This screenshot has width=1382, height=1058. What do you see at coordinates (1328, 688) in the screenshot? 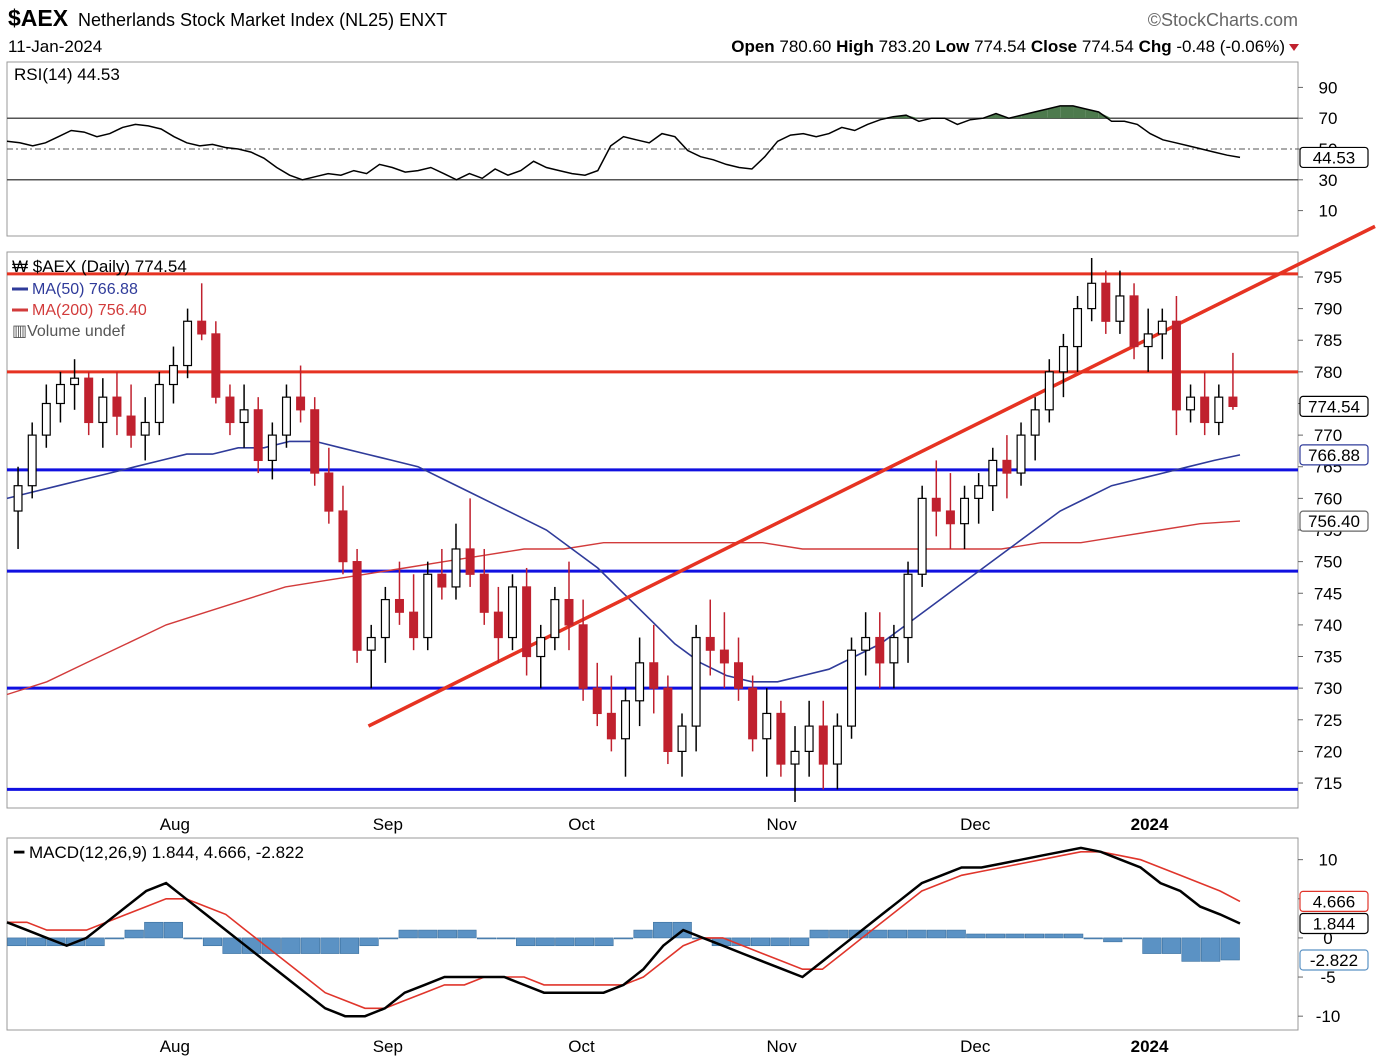
I see `price-tick-label: 730` at bounding box center [1328, 688].